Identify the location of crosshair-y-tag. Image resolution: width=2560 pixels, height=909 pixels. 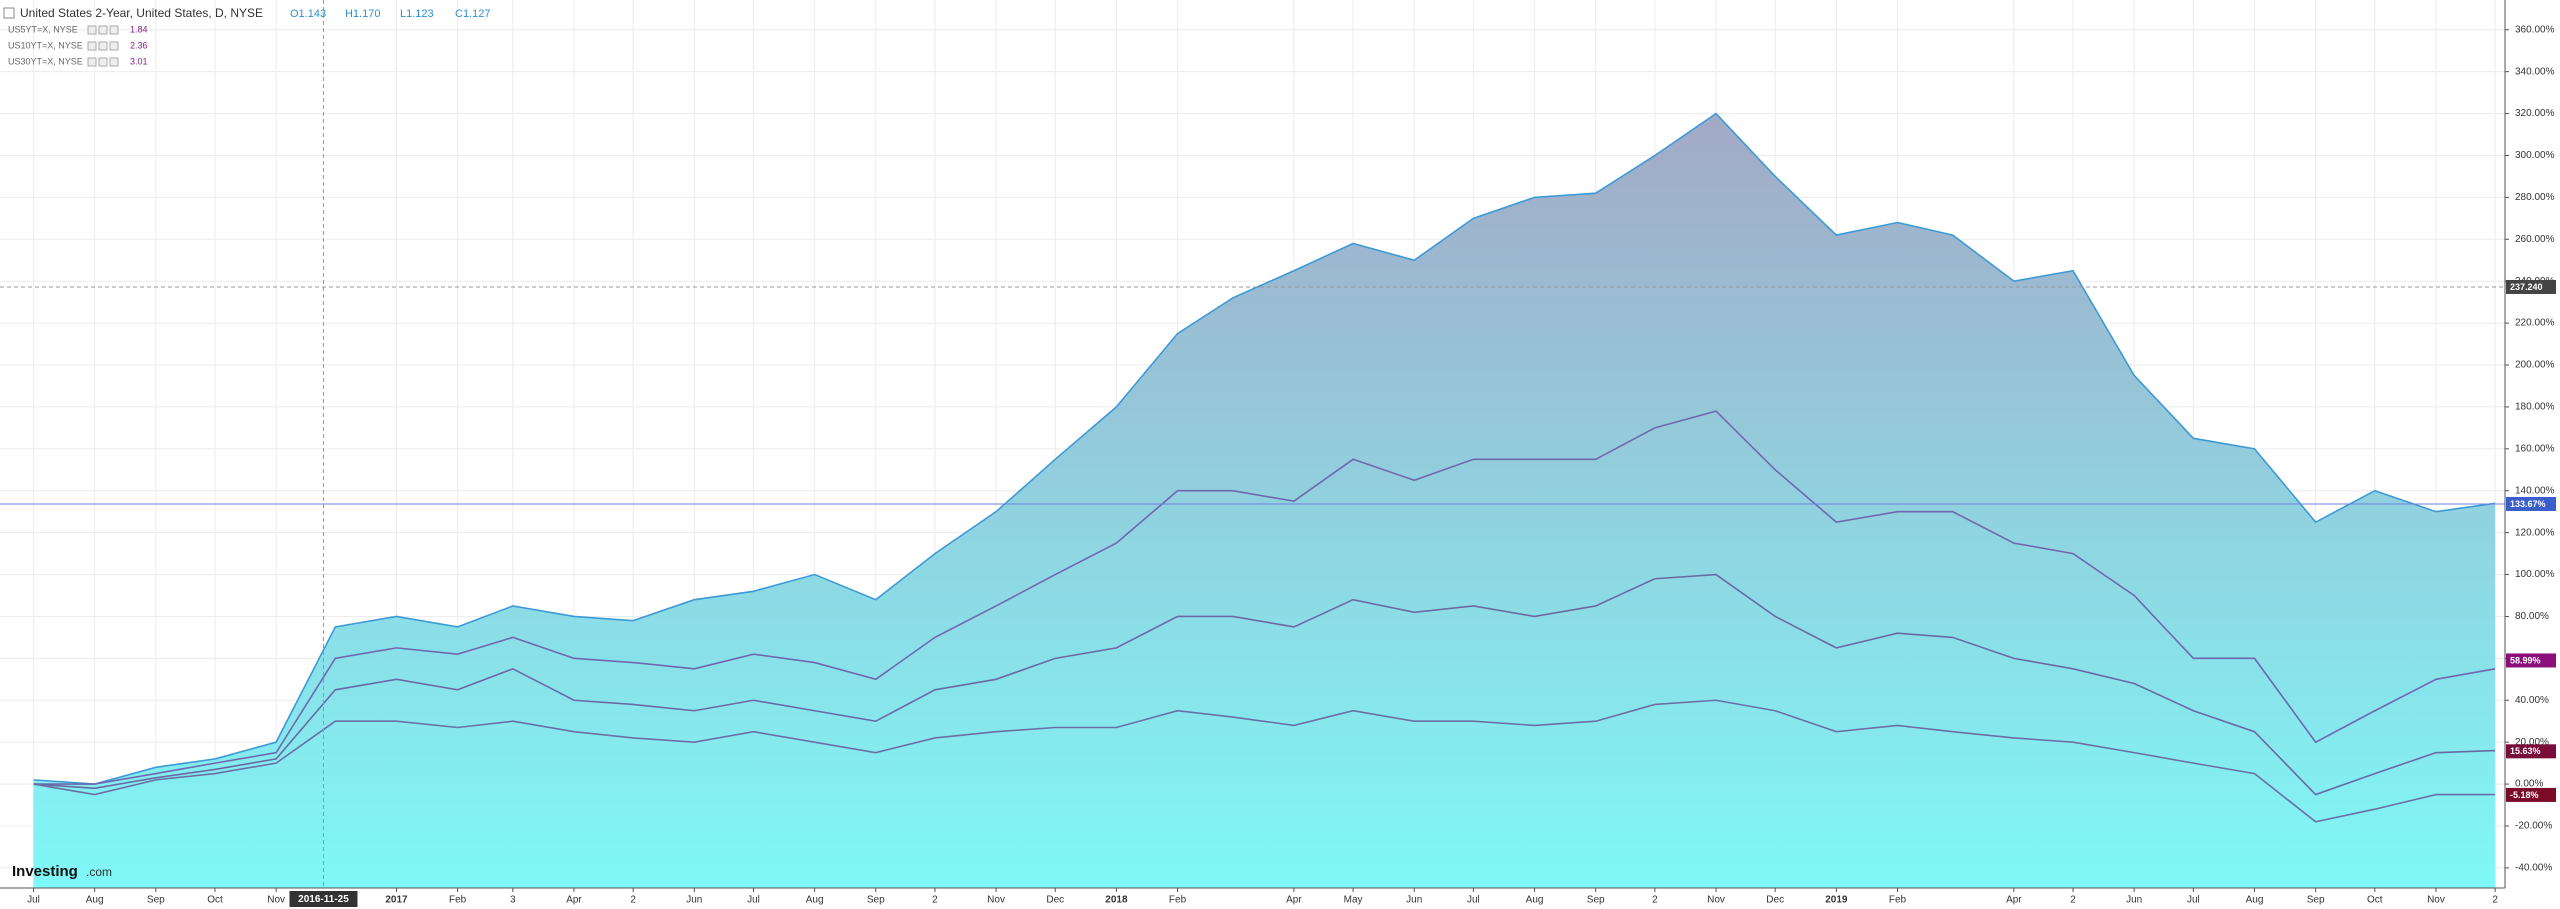
(2531, 286).